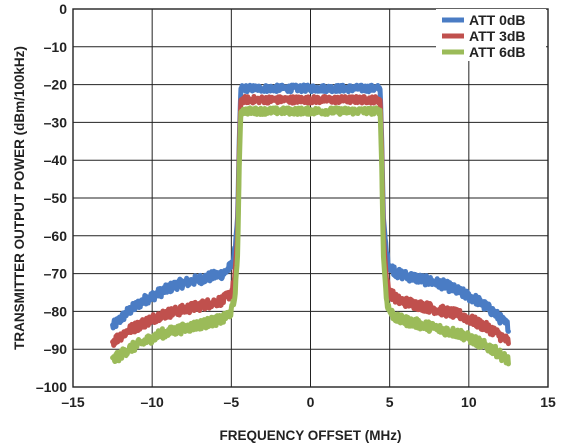 Image resolution: width=568 pixels, height=446 pixels. Describe the element at coordinates (63, 9) in the screenshot. I see `y-tick-label: 0` at that location.